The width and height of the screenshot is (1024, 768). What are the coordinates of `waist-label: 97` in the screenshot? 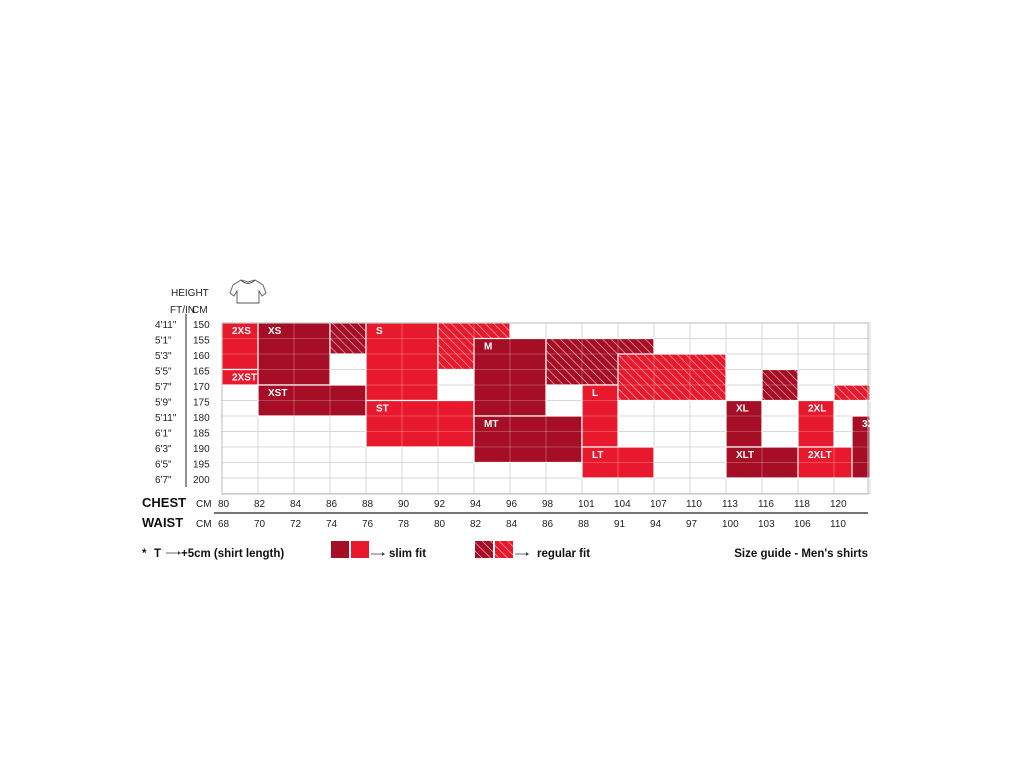 It's located at (692, 524).